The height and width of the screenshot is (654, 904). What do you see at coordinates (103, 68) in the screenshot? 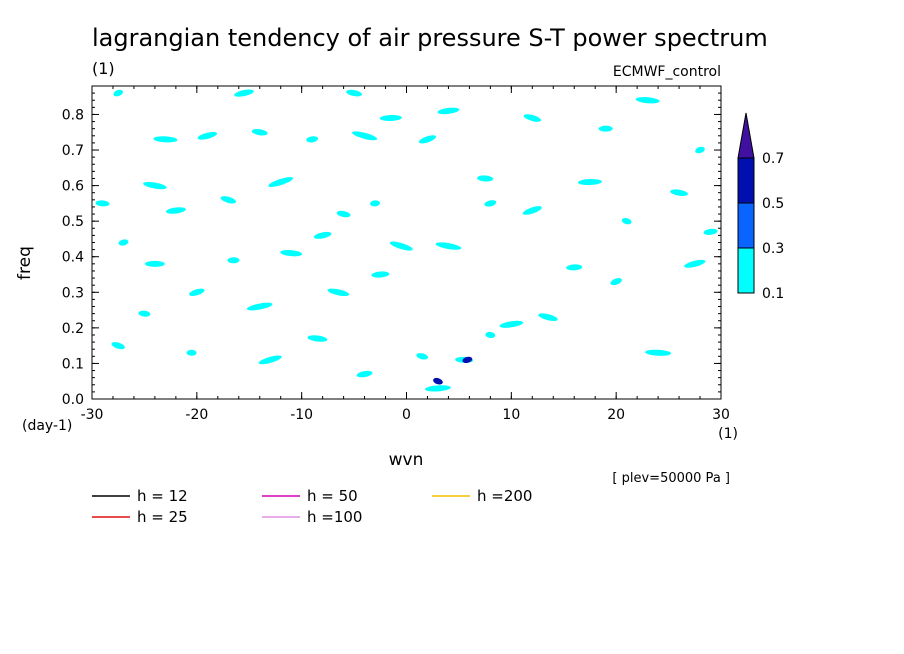
I see `units-label: (1)` at bounding box center [103, 68].